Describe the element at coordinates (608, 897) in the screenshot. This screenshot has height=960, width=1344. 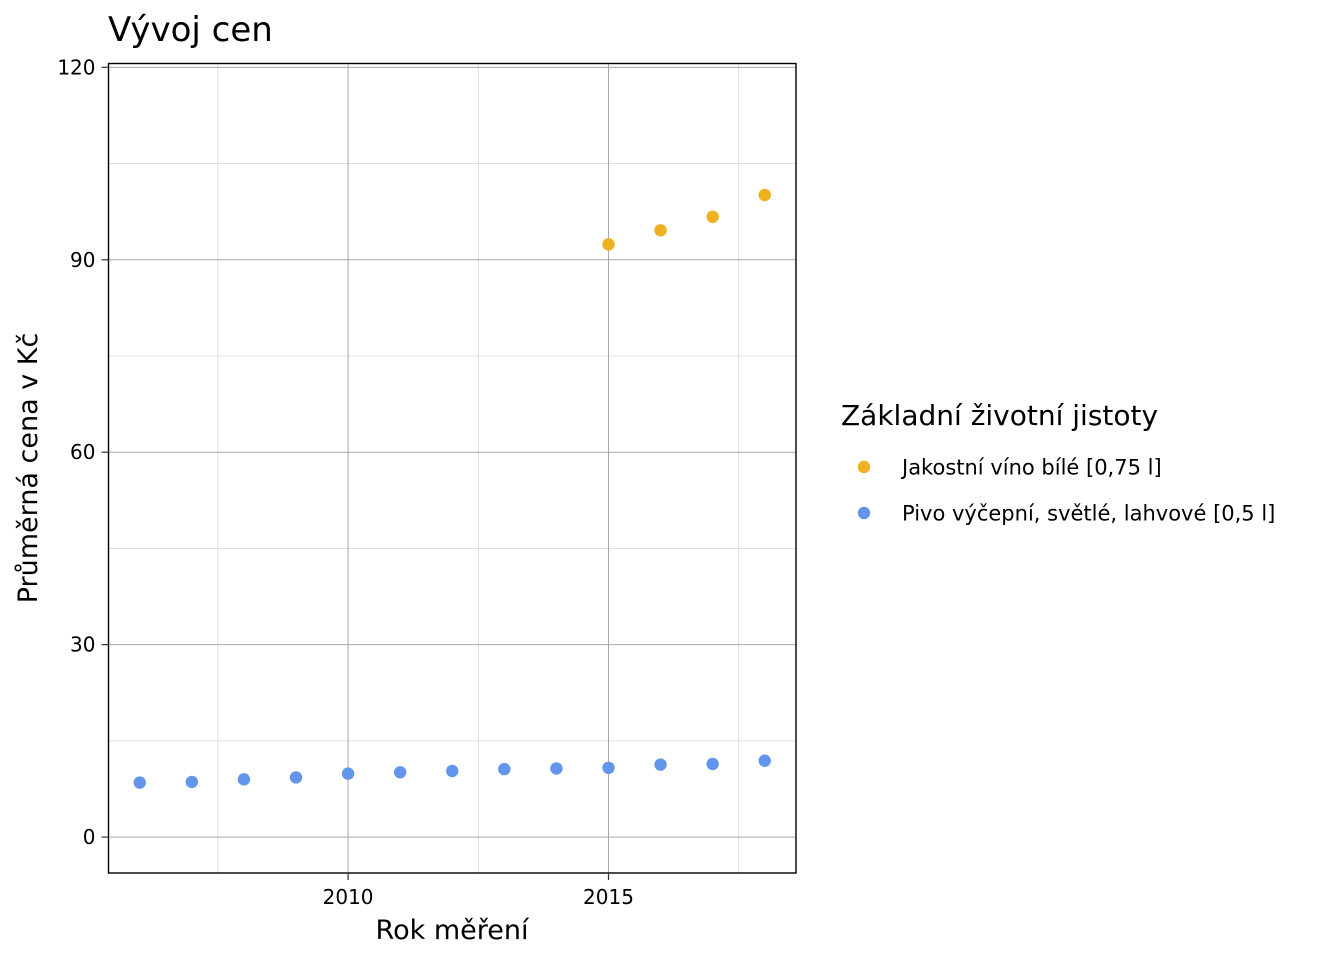
I see `x-tick-label: 2015` at that location.